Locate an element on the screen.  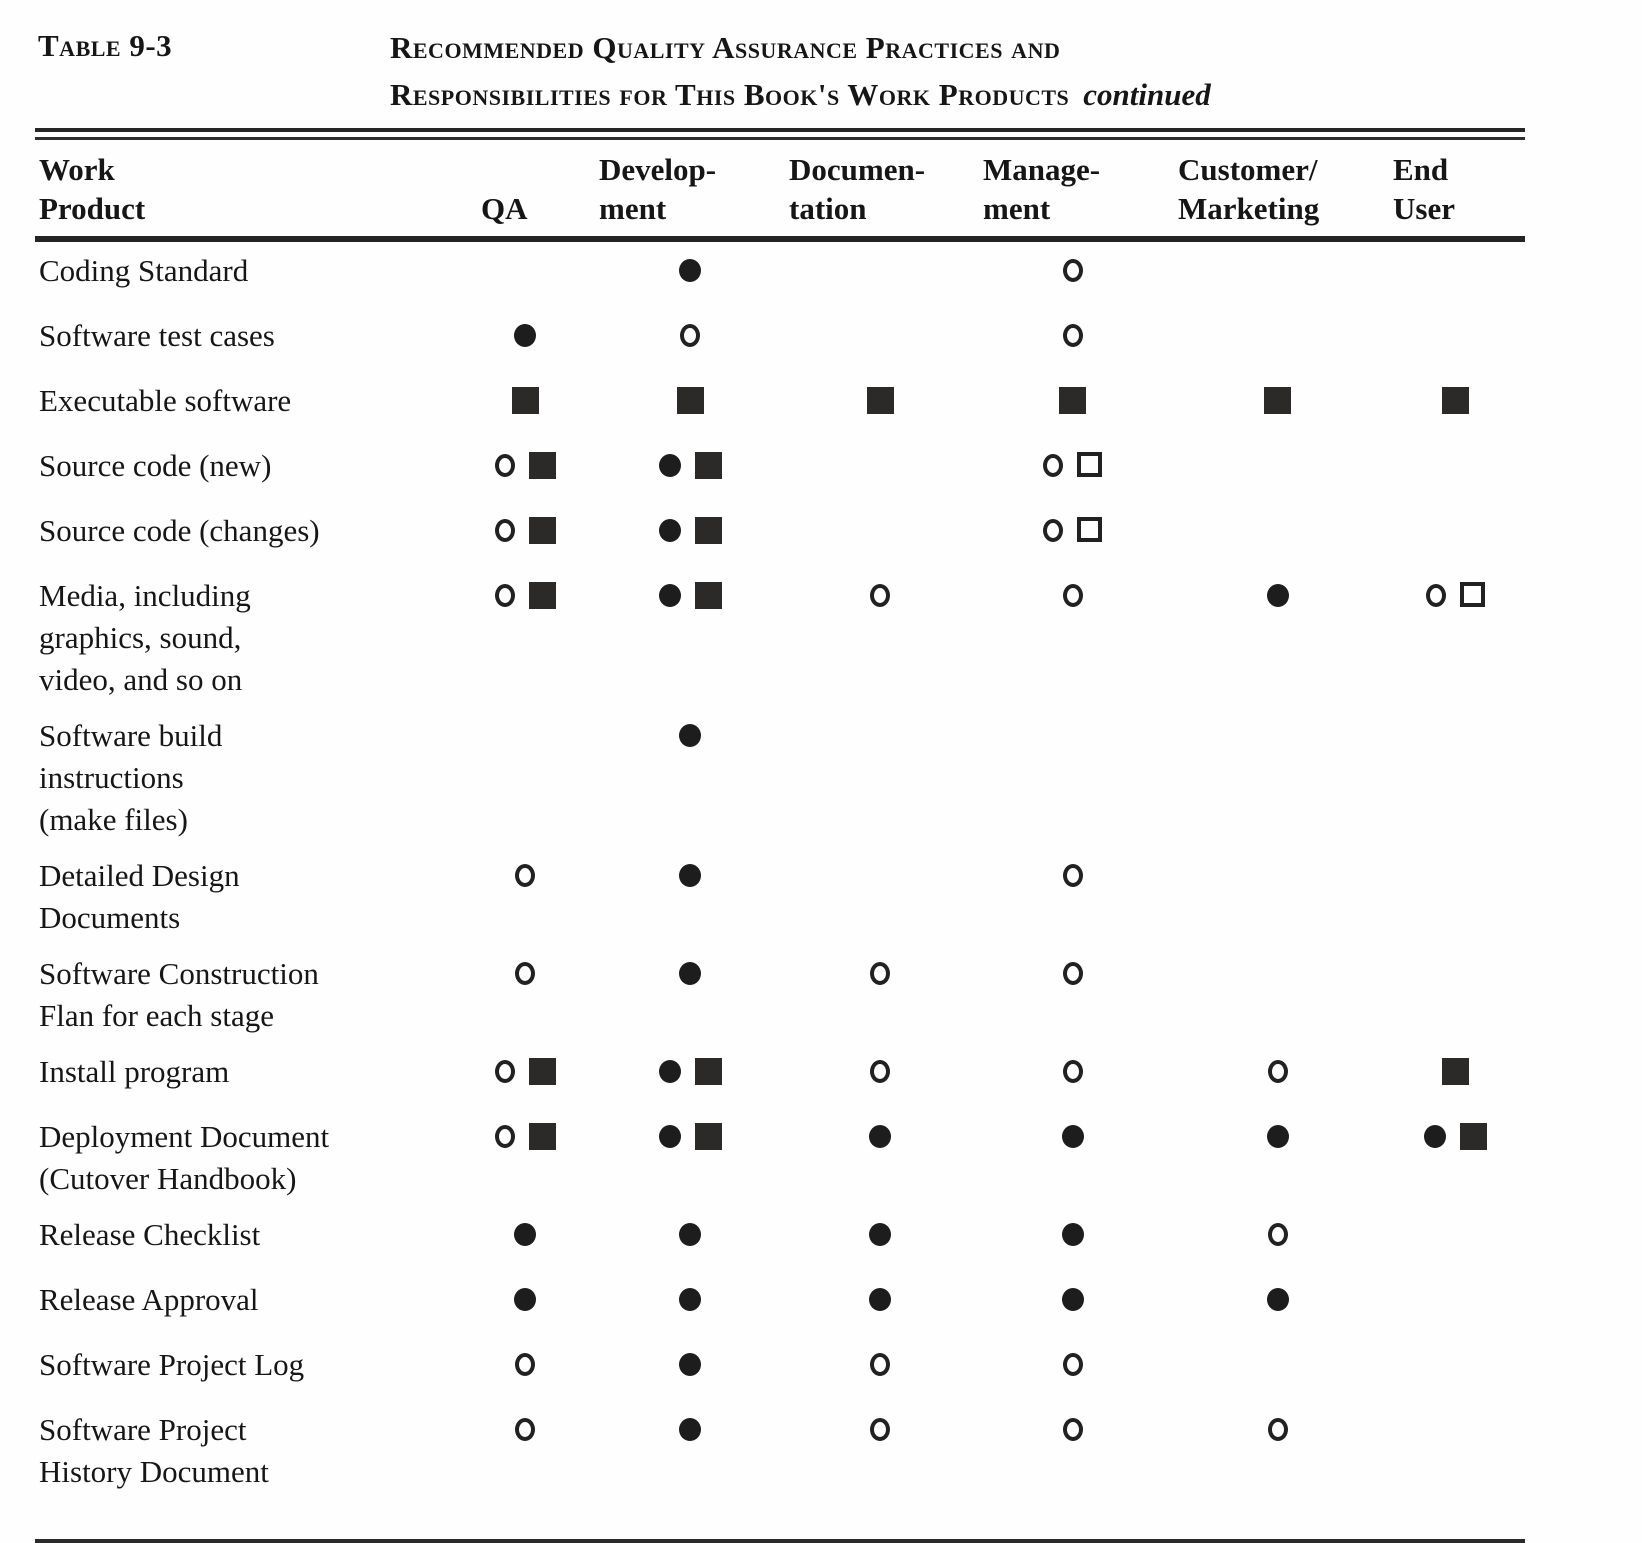
table-row: Release Approval is located at coordinates (780, 1303).